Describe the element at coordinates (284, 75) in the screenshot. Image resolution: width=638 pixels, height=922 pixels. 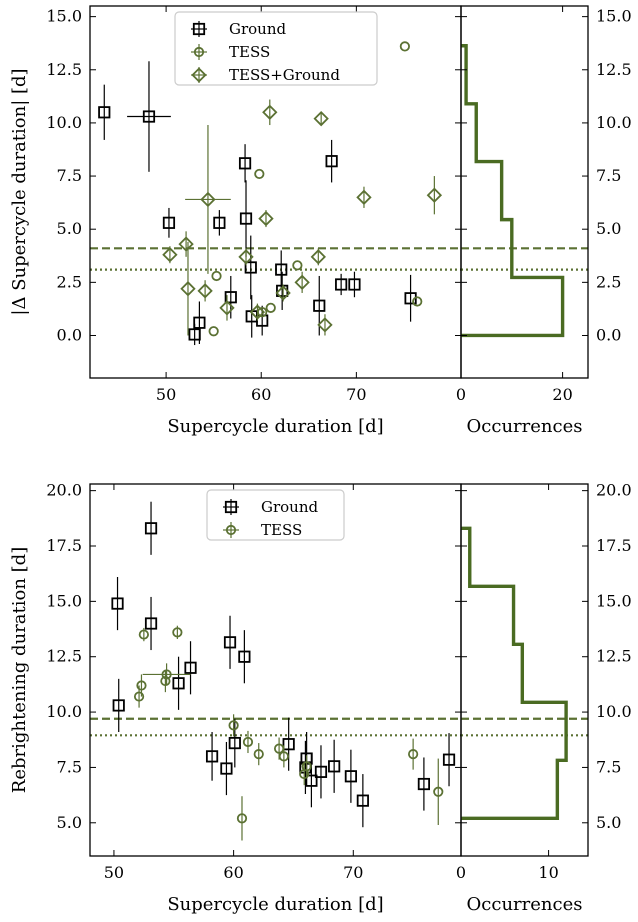
I see `legend-label: TESS+Ground` at that location.